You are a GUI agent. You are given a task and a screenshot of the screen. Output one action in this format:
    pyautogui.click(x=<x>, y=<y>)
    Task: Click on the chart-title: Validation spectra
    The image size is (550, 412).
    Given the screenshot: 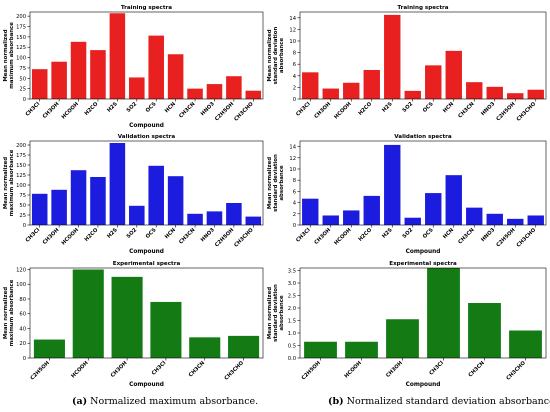 What is the action you would take?
    pyautogui.click(x=423, y=137)
    